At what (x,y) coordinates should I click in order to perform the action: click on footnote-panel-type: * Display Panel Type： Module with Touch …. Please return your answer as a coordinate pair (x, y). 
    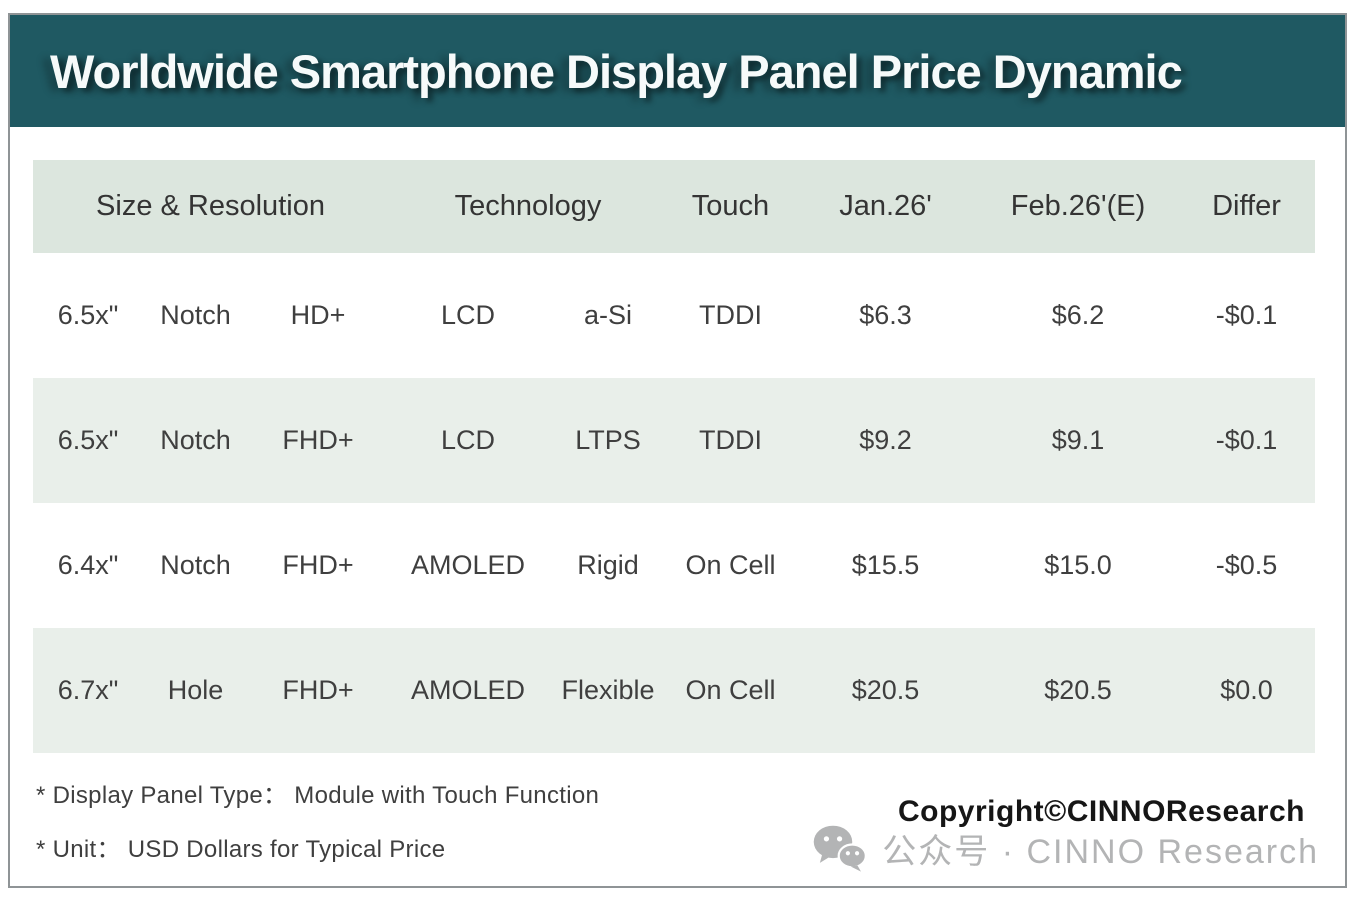
    Looking at the image, I should click on (318, 795).